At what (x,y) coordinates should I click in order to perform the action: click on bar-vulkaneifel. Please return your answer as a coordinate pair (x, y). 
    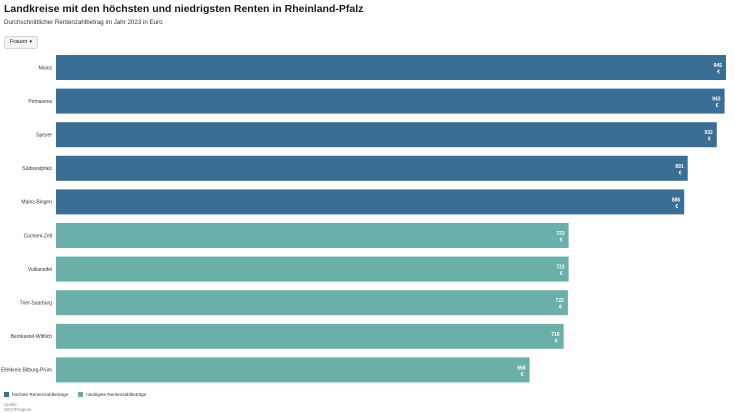
    Looking at the image, I should click on (312, 269).